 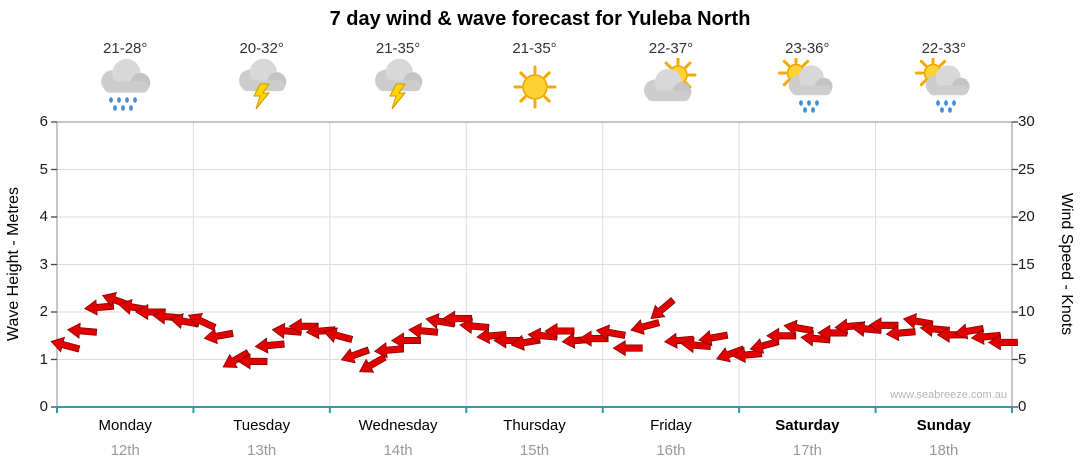 What do you see at coordinates (262, 450) in the screenshot?
I see `day-date: 13th` at bounding box center [262, 450].